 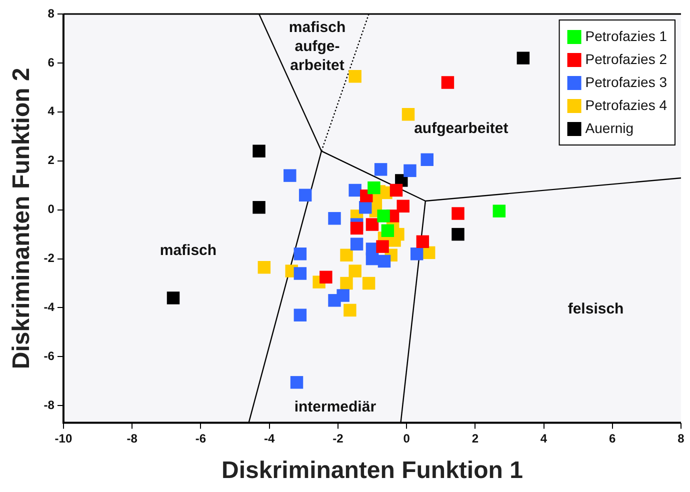 I want to click on x-tick-label: 6, so click(x=612, y=438).